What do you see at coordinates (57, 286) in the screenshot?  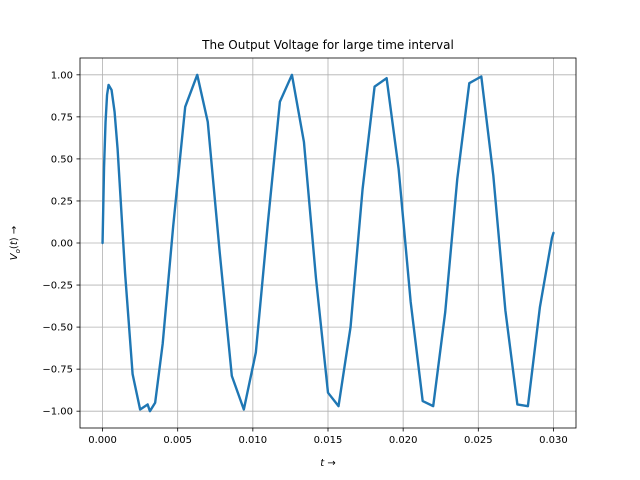 I see `y-tick-label: −0.25` at bounding box center [57, 286].